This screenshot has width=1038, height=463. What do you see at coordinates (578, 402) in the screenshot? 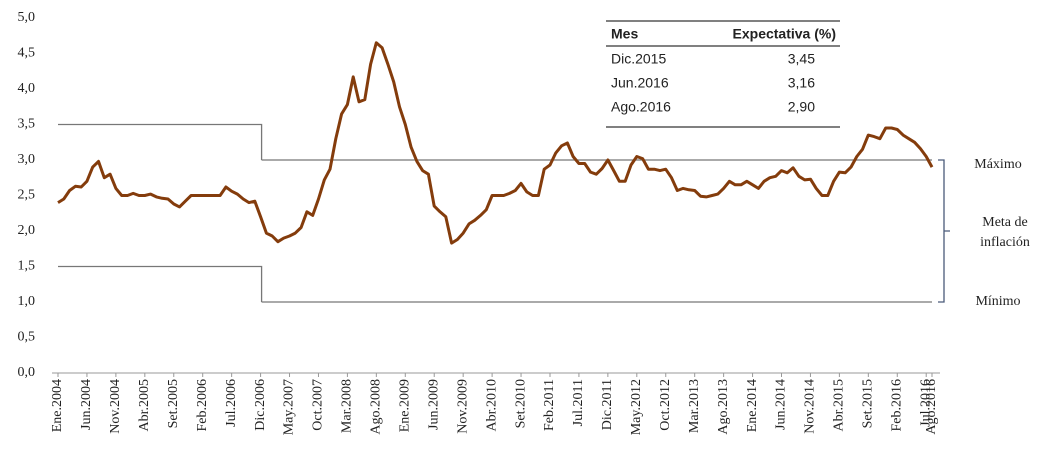
I see `x-tick-label: Jul.2011` at bounding box center [578, 402].